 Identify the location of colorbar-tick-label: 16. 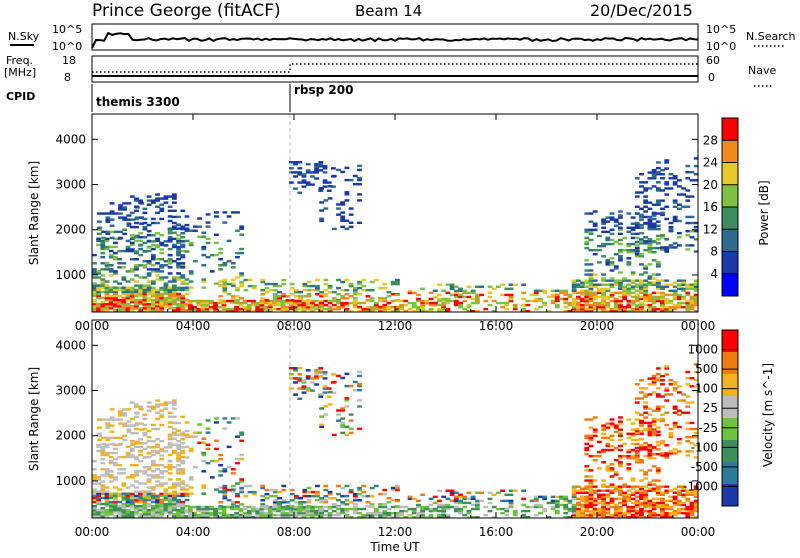
(710, 207).